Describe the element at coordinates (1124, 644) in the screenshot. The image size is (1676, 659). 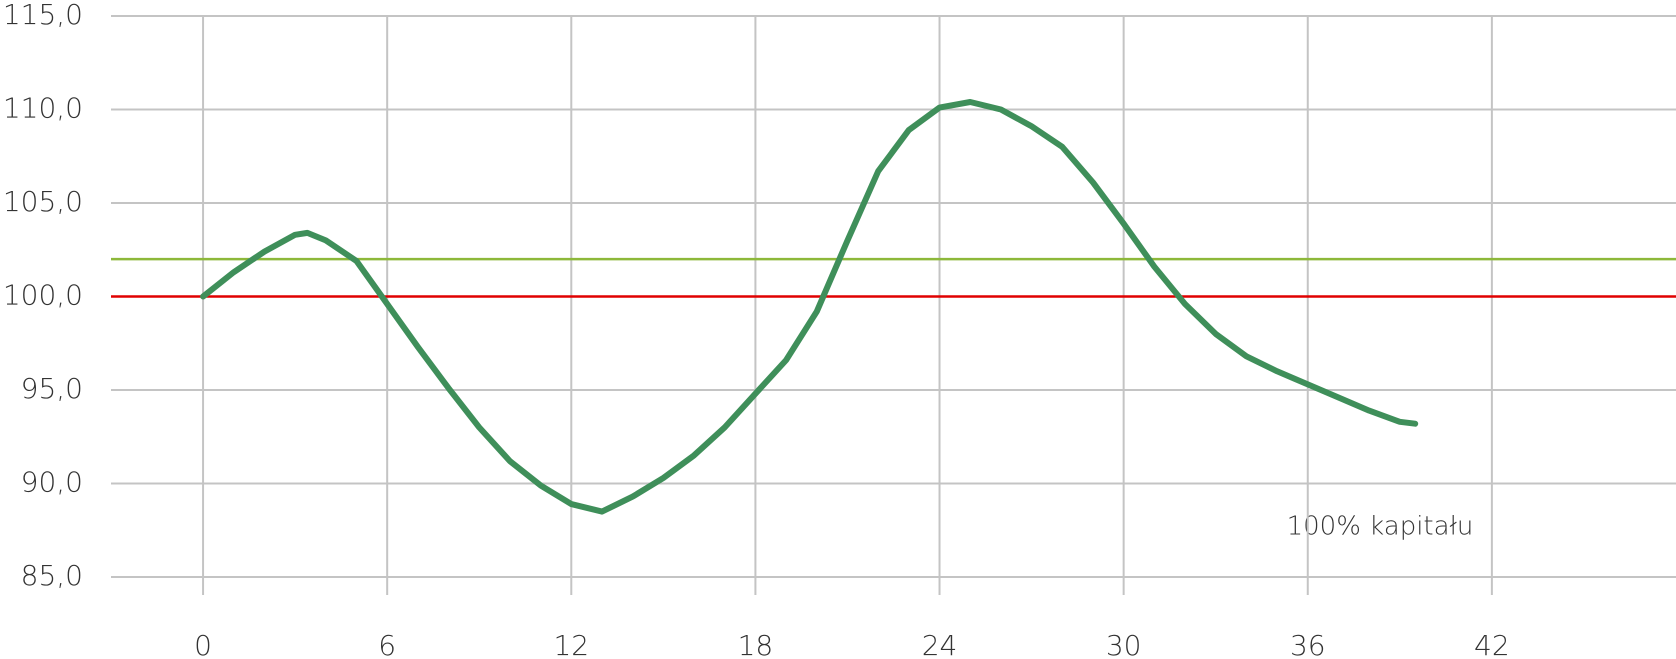
I see `x-tick-label: 30` at that location.